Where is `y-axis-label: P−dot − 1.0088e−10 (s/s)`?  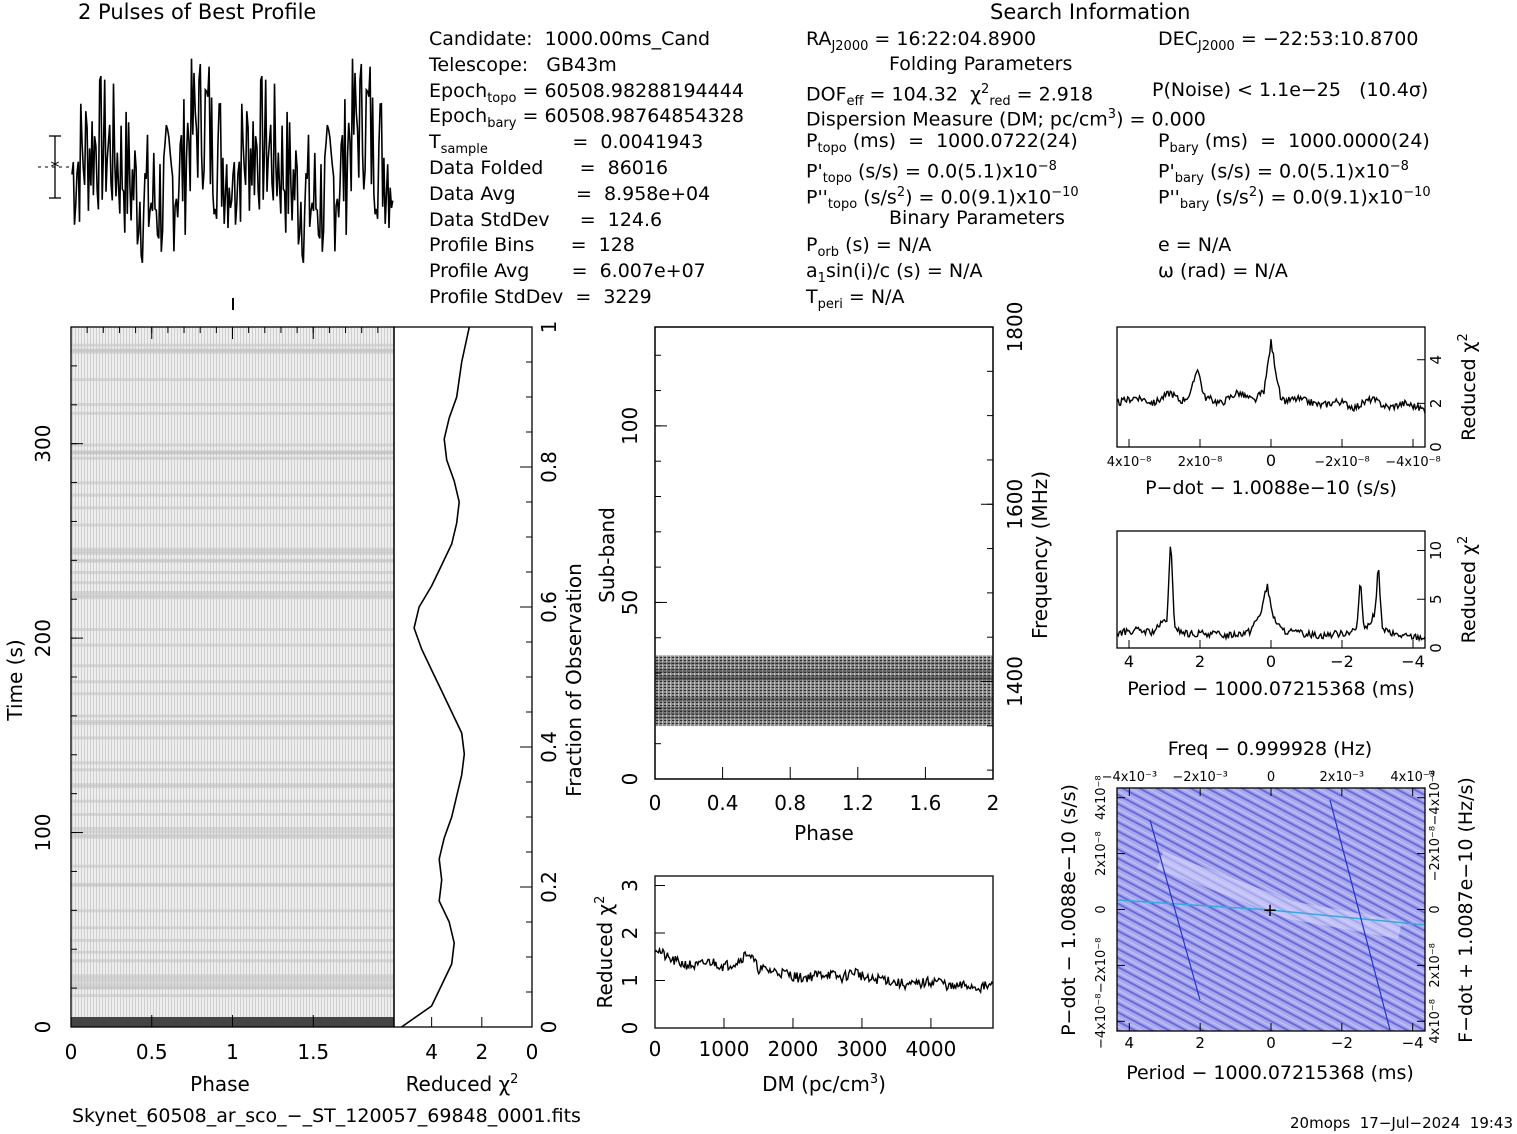 y-axis-label: P−dot − 1.0088e−10 (s/s) is located at coordinates (1069, 910).